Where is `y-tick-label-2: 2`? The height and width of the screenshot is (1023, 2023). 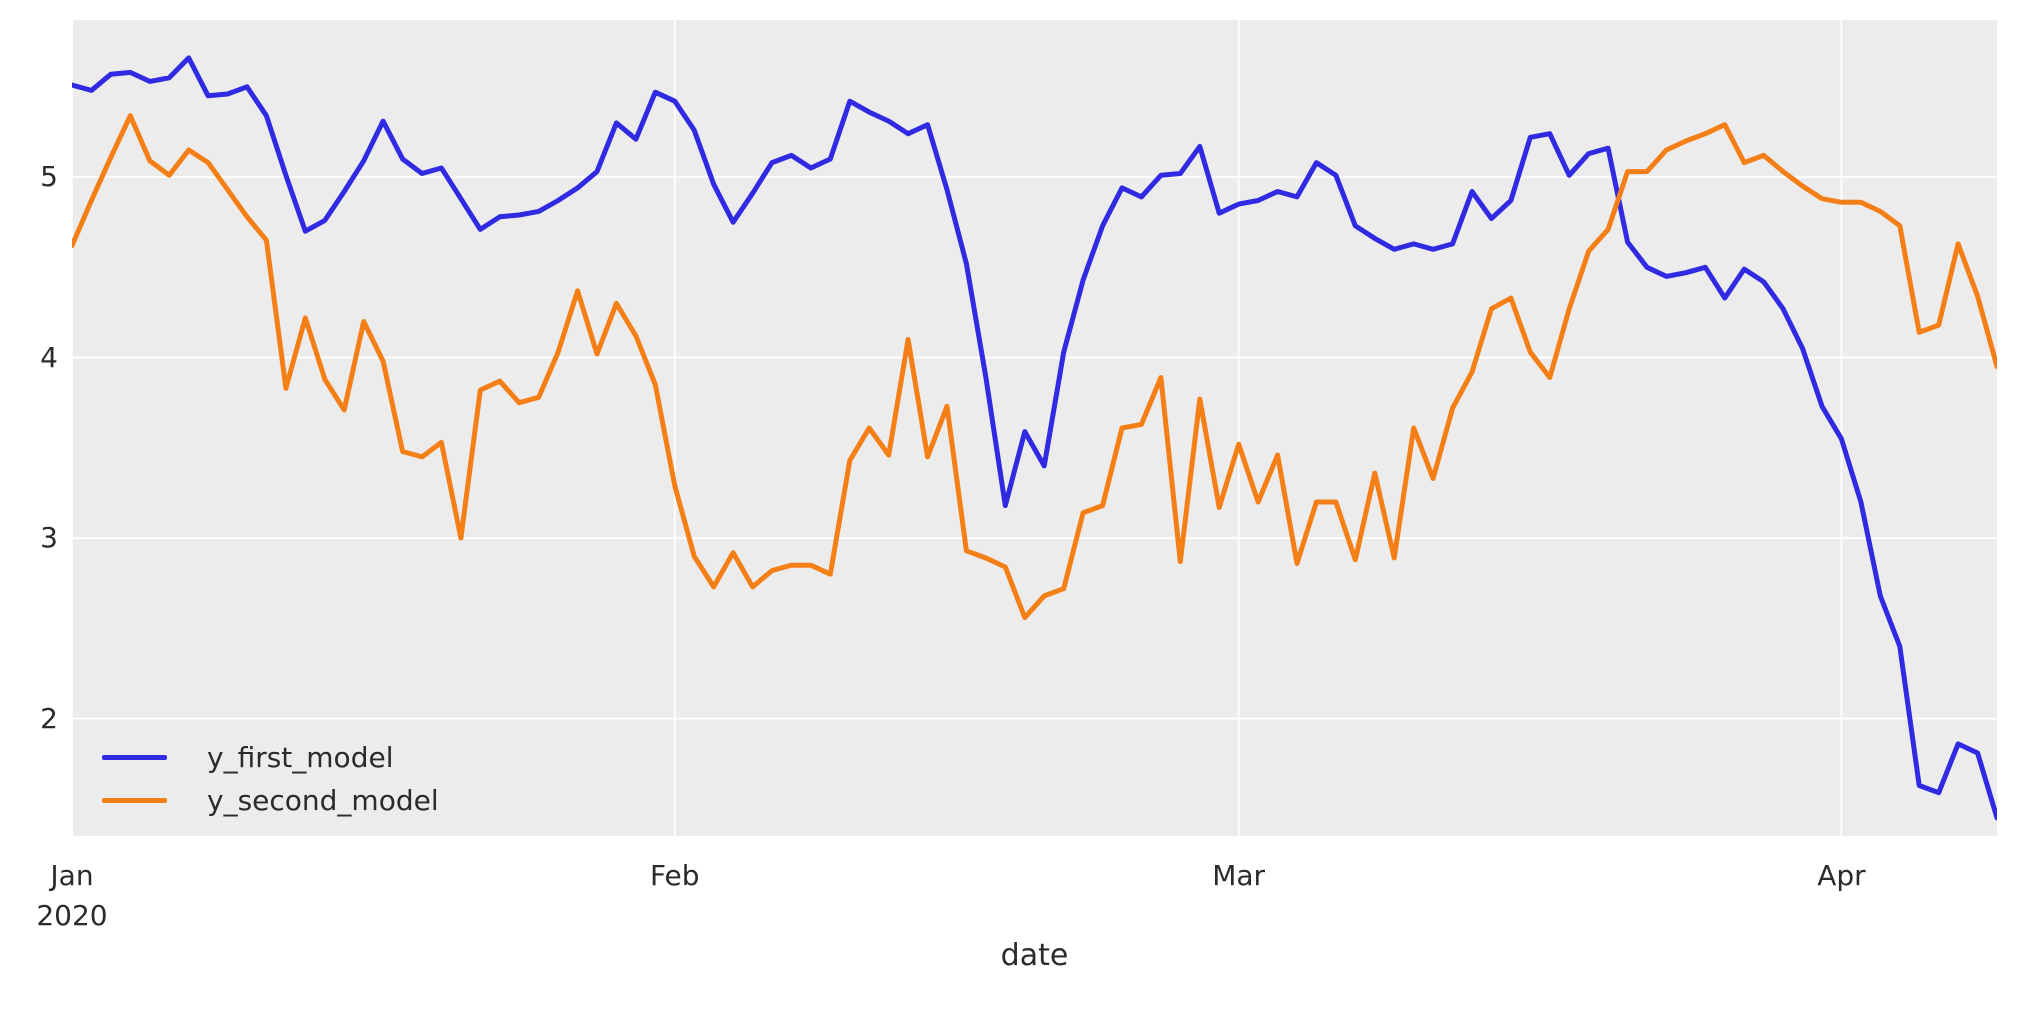
y-tick-label-2: 2 is located at coordinates (49, 718).